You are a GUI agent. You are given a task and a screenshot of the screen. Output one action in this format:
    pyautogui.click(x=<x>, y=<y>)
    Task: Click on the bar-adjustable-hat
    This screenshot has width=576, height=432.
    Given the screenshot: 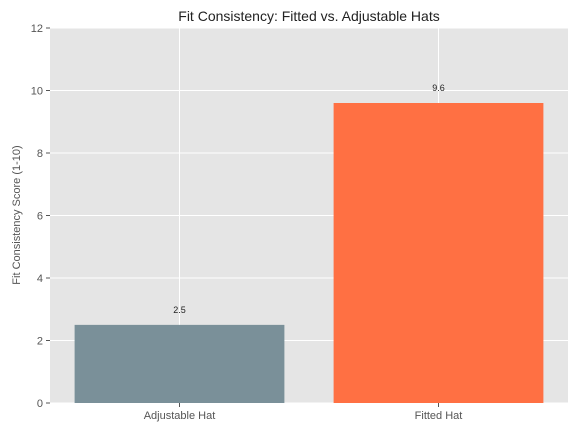 What is the action you would take?
    pyautogui.click(x=179, y=363)
    